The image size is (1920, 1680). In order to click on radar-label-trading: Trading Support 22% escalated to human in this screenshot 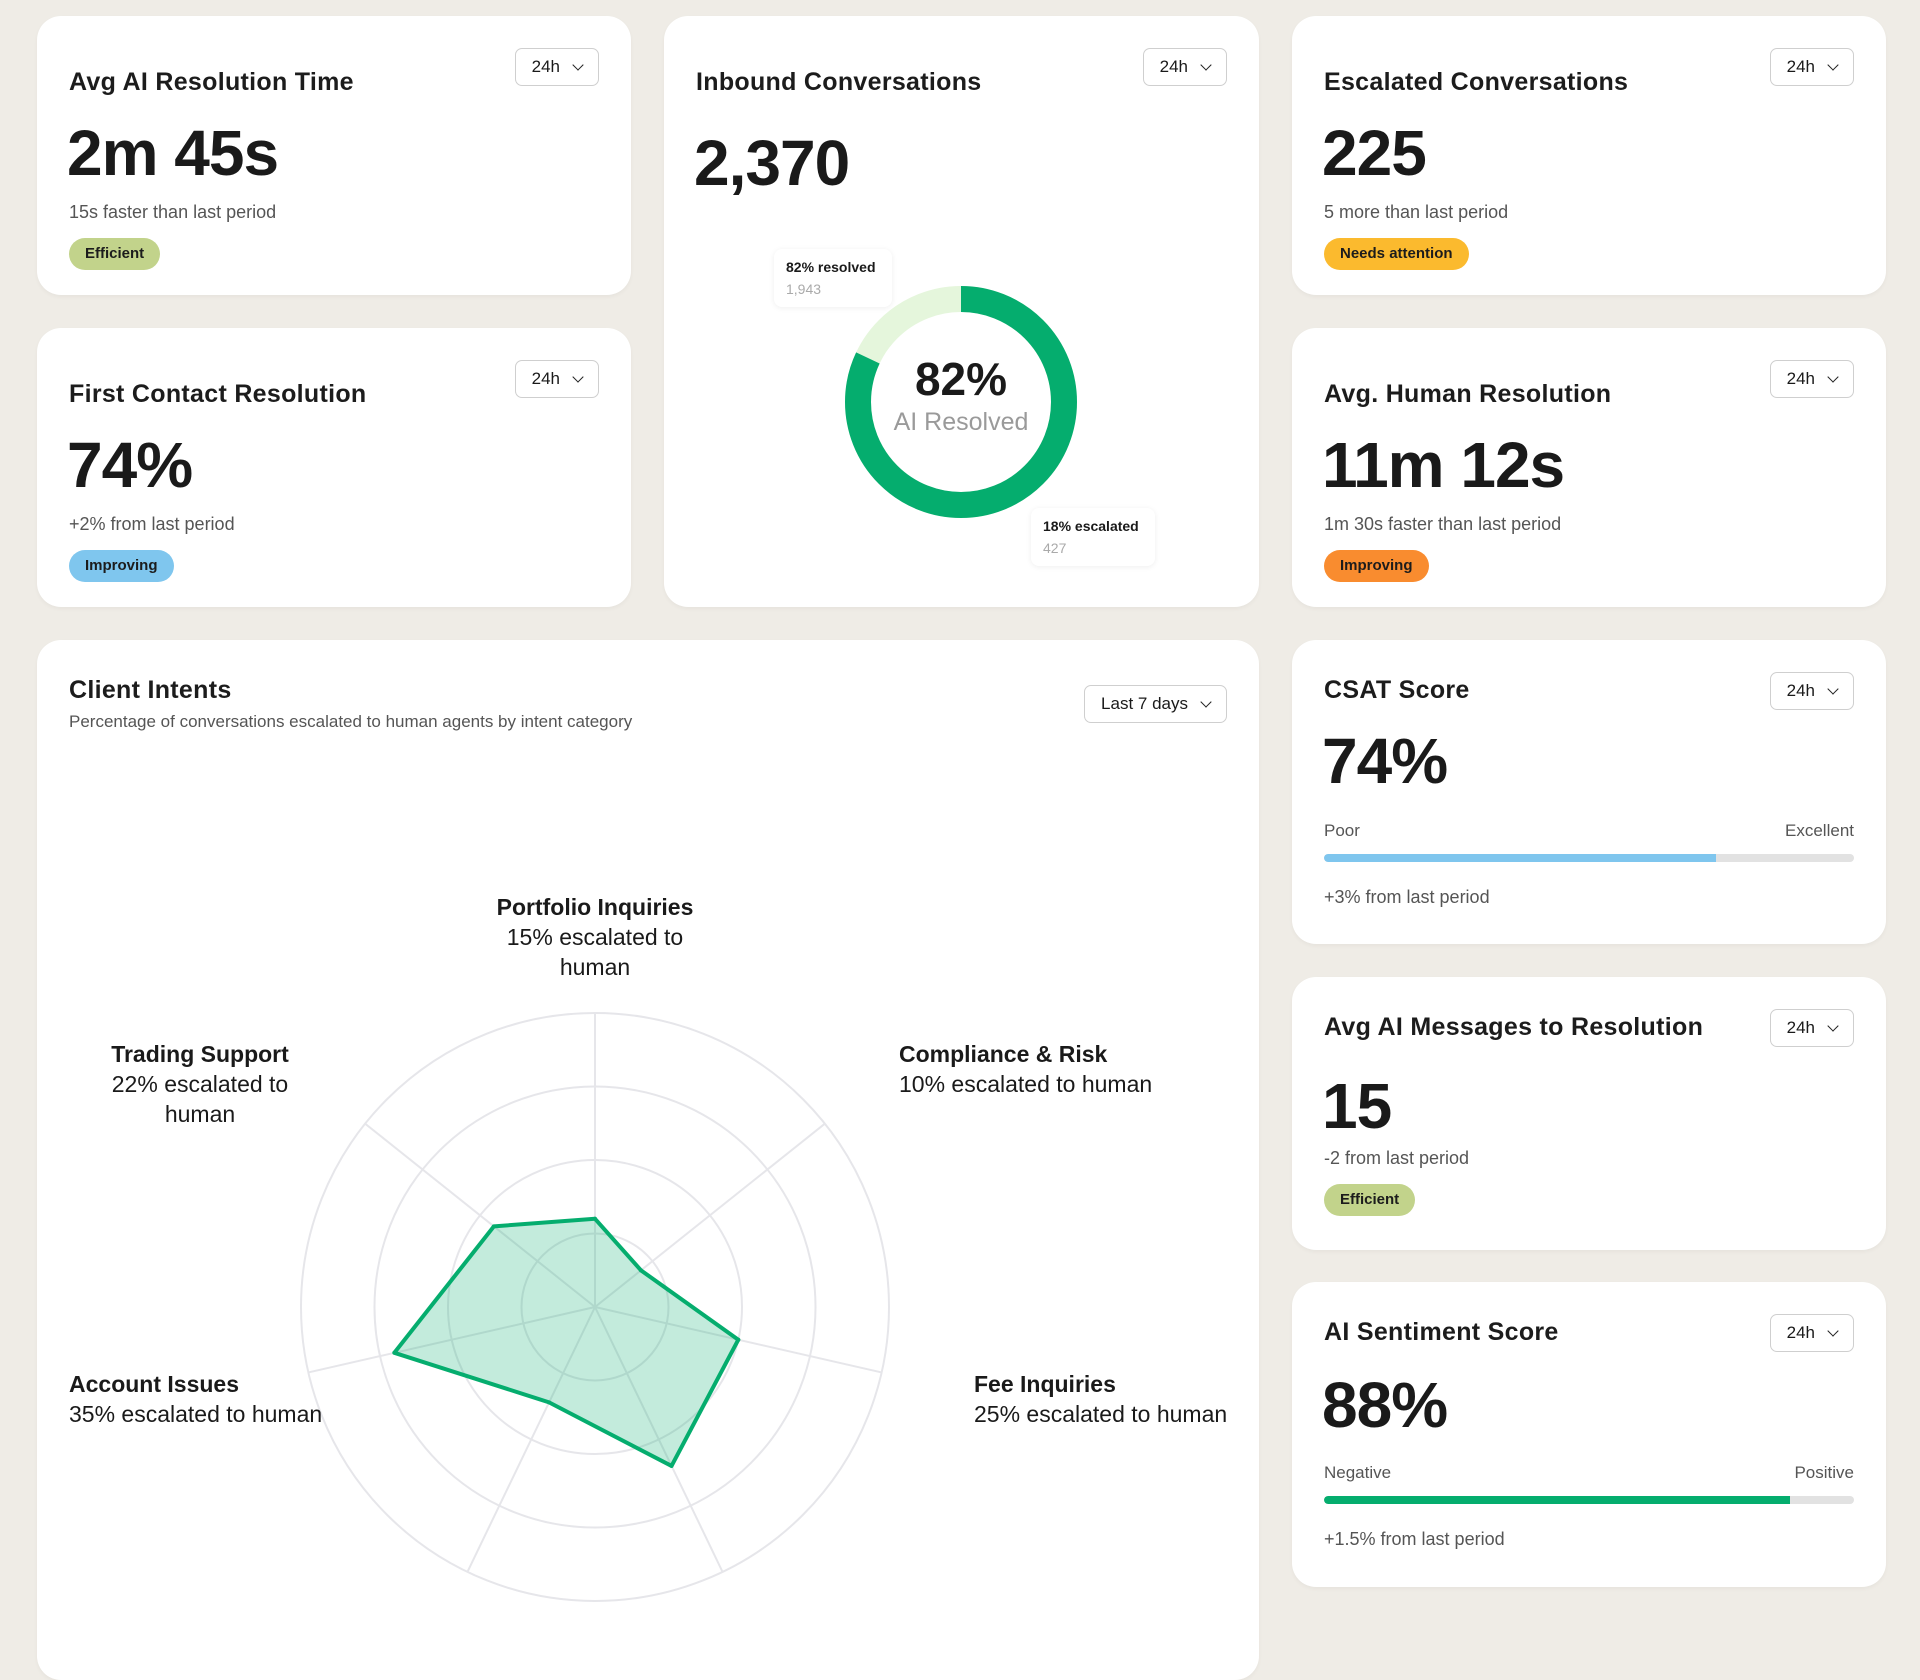, I will do `click(200, 1084)`.